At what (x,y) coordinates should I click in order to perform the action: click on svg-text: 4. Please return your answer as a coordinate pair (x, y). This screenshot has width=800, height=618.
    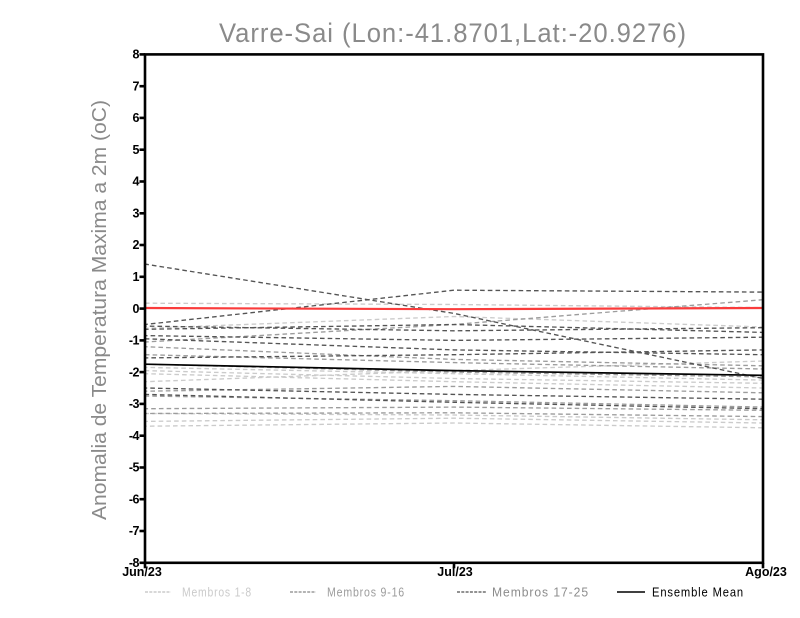
    Looking at the image, I should click on (136, 182).